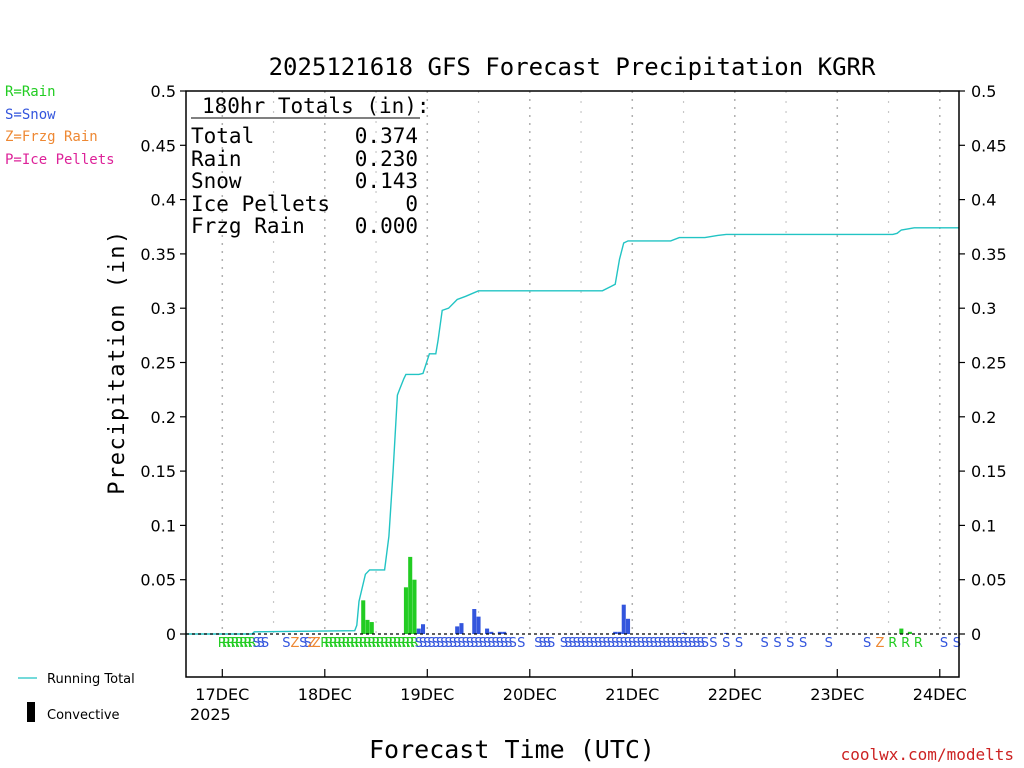 The height and width of the screenshot is (768, 1024). What do you see at coordinates (386, 159) in the screenshot?
I see `totals-value-rain: 0.230` at bounding box center [386, 159].